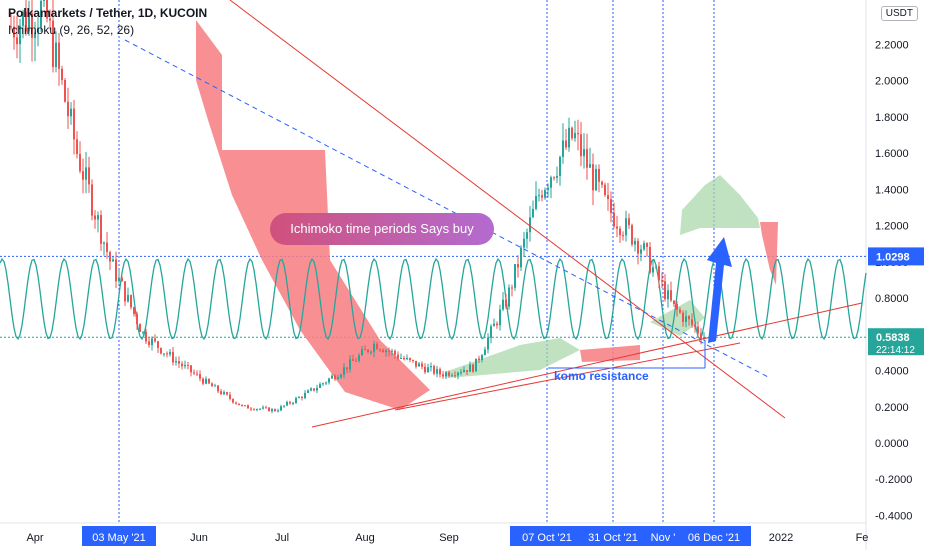  What do you see at coordinates (365, 538) in the screenshot?
I see `x-tick-label: Aug` at bounding box center [365, 538].